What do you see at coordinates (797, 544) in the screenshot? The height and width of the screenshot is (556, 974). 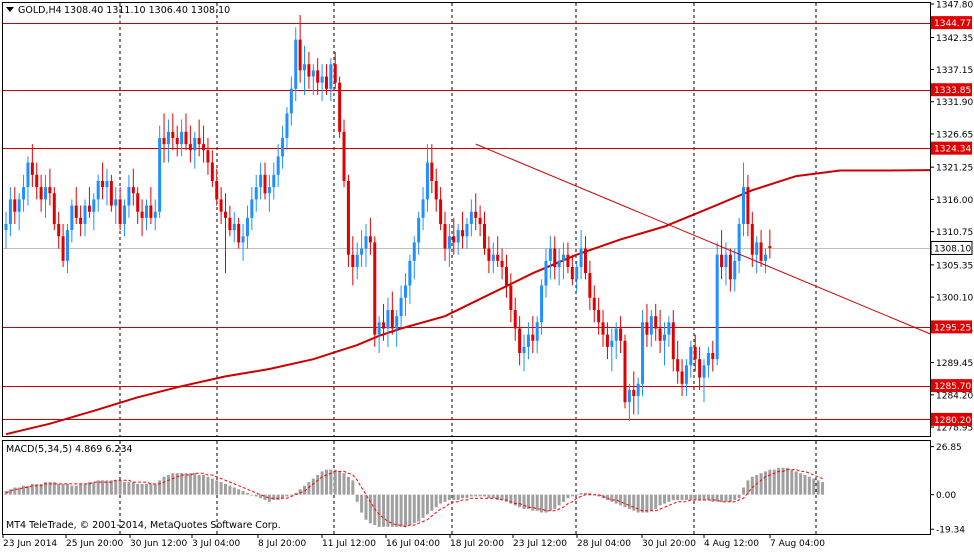 I see `time-tick-label: 7 Aug 04:00` at bounding box center [797, 544].